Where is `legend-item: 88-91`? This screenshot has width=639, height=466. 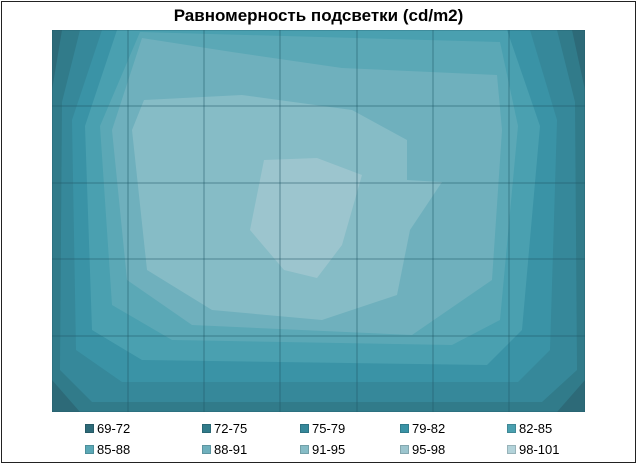 legend-item: 88-91 is located at coordinates (224, 450).